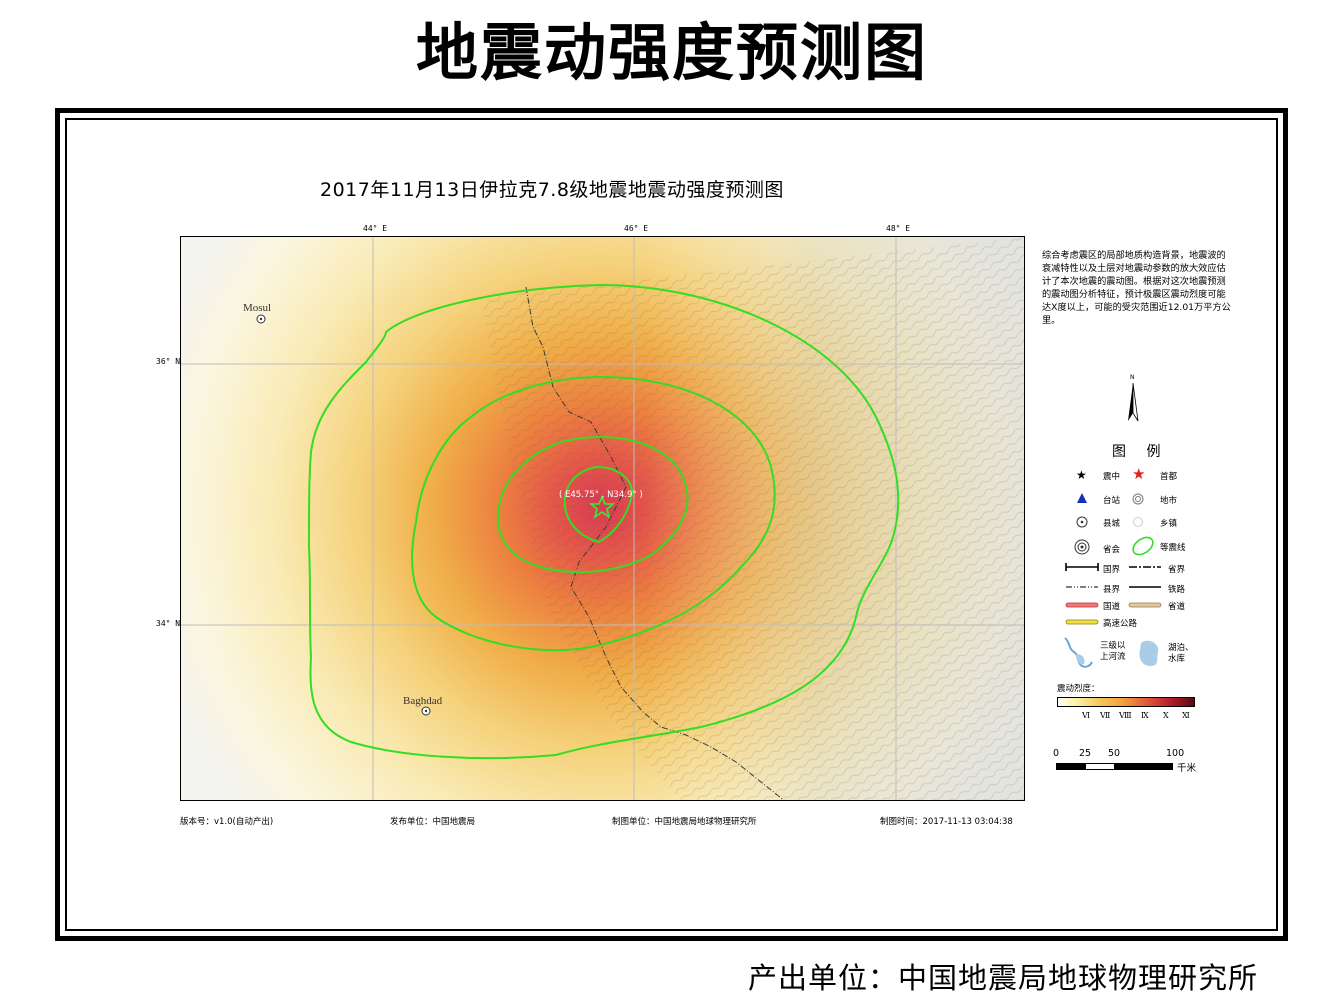 Image resolution: width=1344 pixels, height=1008 pixels. Describe the element at coordinates (1145, 605) in the screenshot. I see `provincial-road-icon` at that location.